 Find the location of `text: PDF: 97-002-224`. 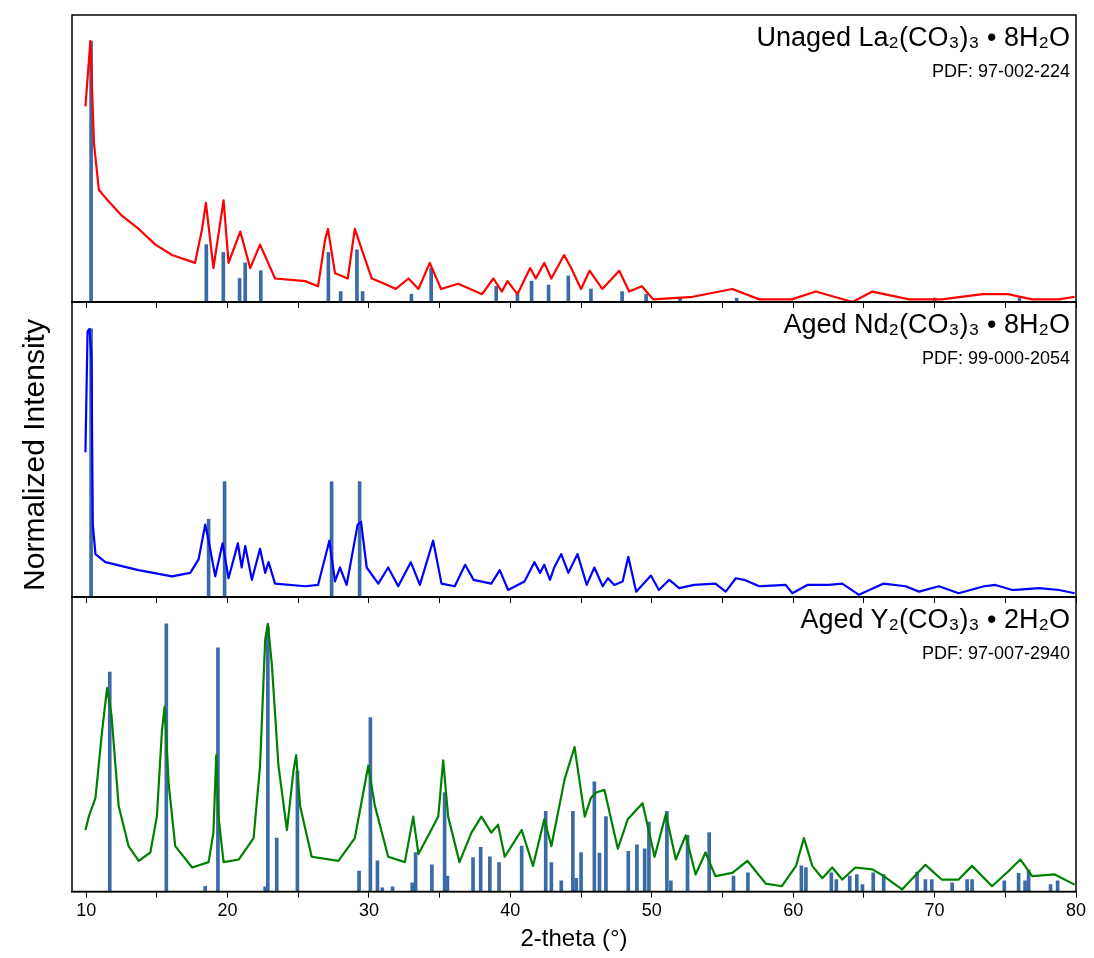

text: PDF: 97-002-224 is located at coordinates (1000, 70).